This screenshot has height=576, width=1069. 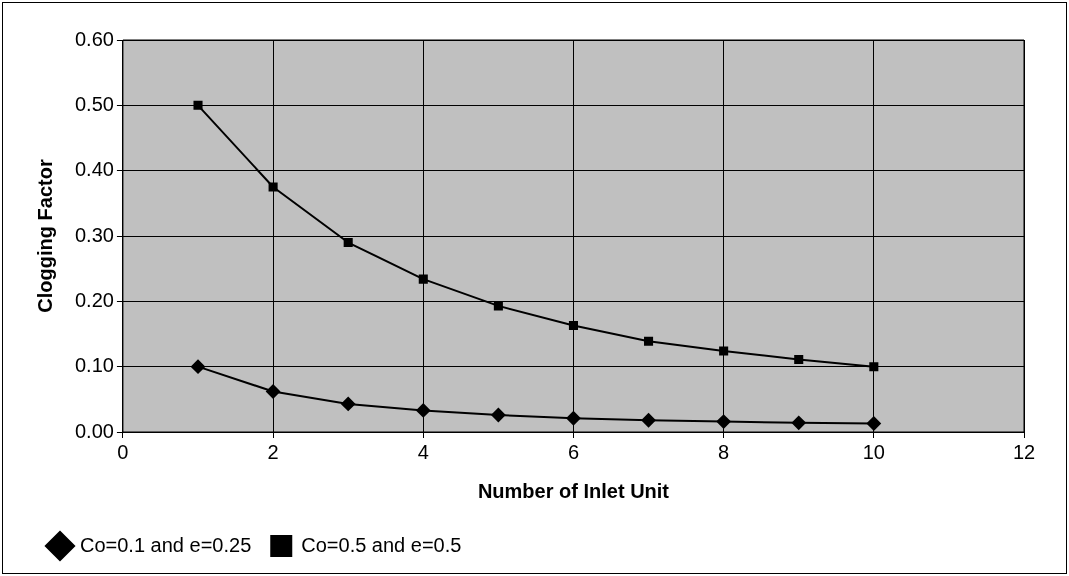 What do you see at coordinates (573, 451) in the screenshot?
I see `x-tick-label: 6` at bounding box center [573, 451].